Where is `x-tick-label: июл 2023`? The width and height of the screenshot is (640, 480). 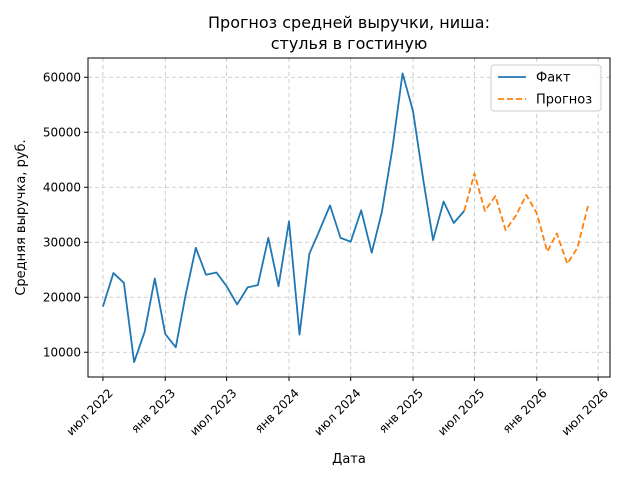
x-tick-label: июл 2023 is located at coordinates (213, 412).